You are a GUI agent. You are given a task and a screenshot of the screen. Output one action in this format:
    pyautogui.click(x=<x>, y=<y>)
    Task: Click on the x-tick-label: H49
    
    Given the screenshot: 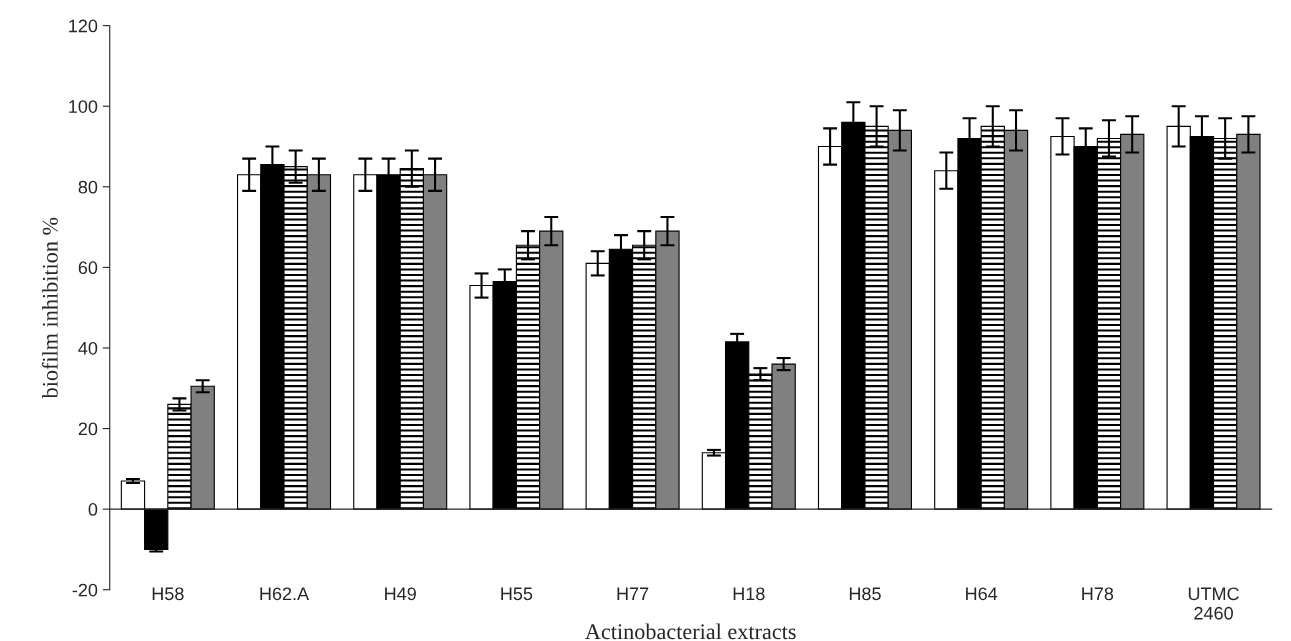 What is the action you would take?
    pyautogui.click(x=400, y=594)
    